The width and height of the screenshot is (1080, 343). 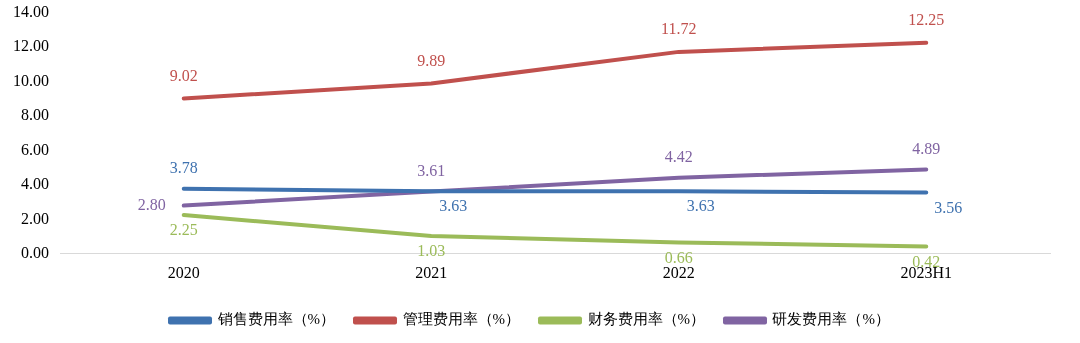 I want to click on legend-label: 财务费用率（%）, so click(x=646, y=319).